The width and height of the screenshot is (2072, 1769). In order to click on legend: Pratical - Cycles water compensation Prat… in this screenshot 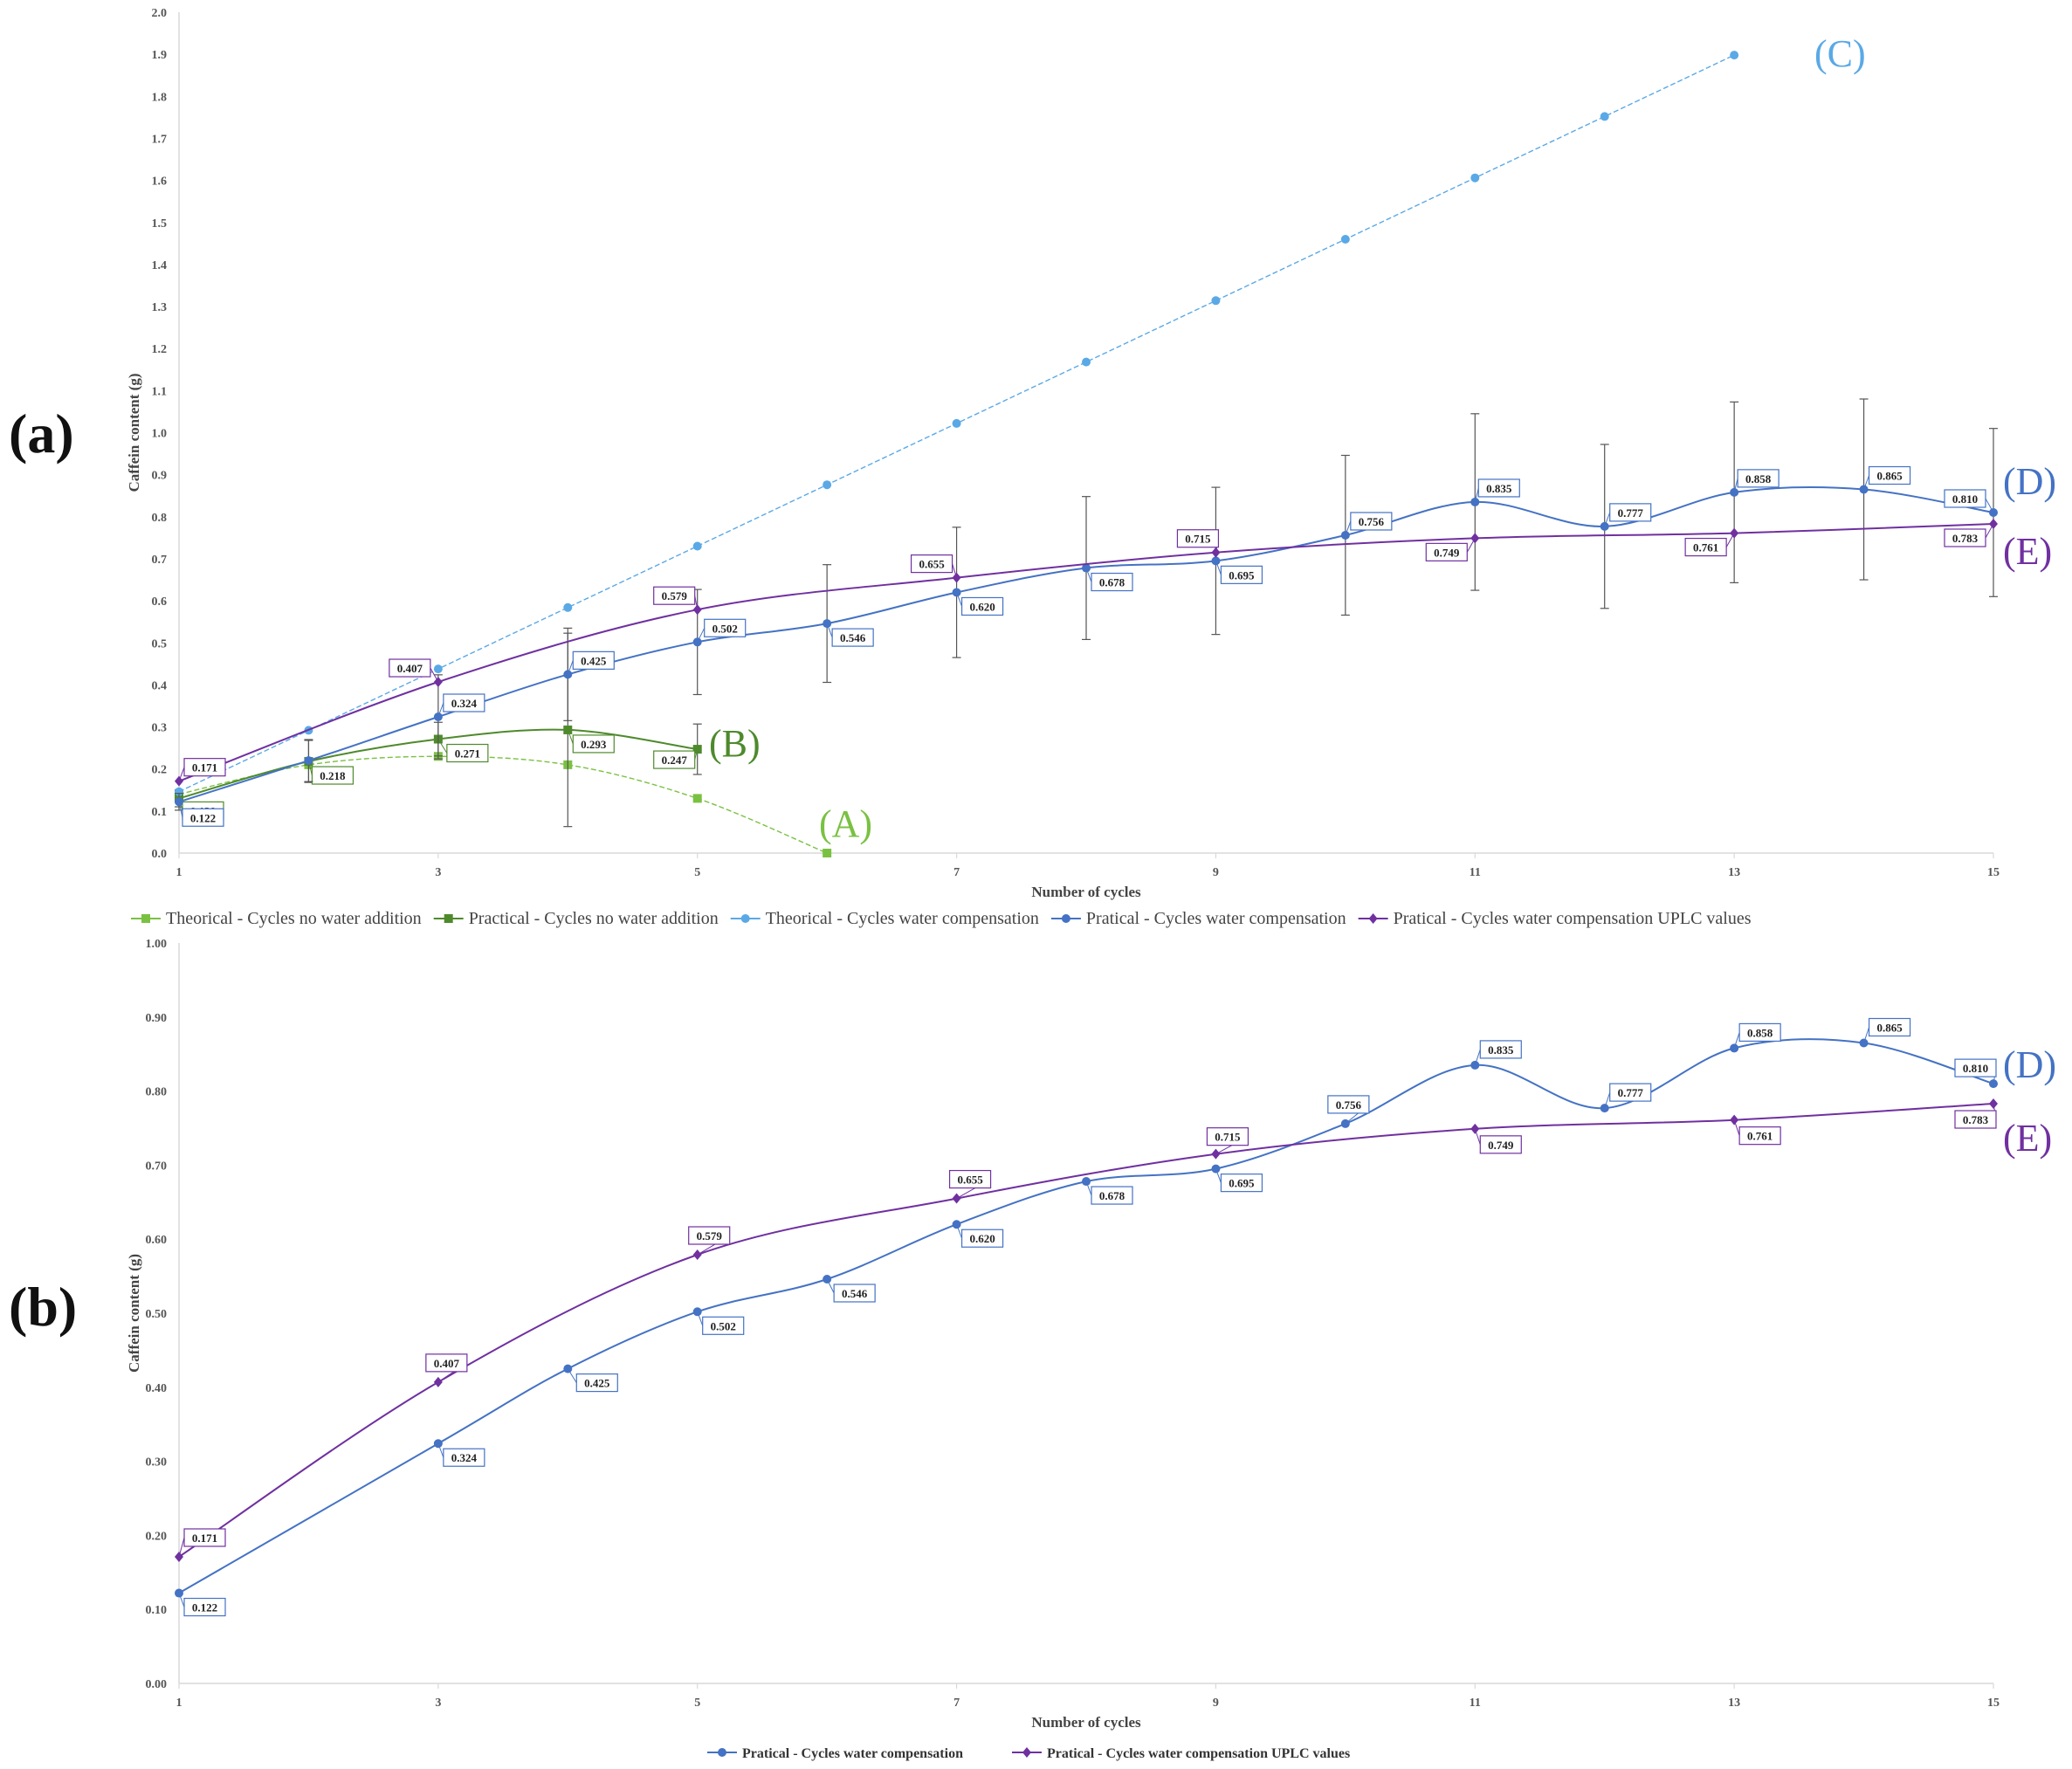, I will do `click(1028, 1753)`.